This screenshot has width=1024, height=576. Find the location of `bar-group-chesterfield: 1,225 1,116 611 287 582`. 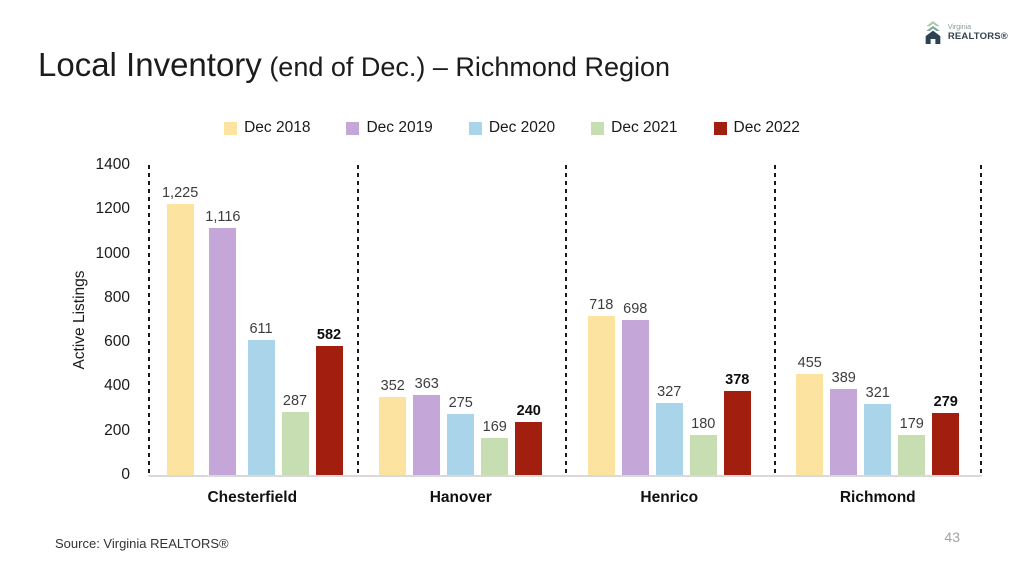

bar-group-chesterfield: 1,225 1,116 611 287 582 is located at coordinates (252, 320).